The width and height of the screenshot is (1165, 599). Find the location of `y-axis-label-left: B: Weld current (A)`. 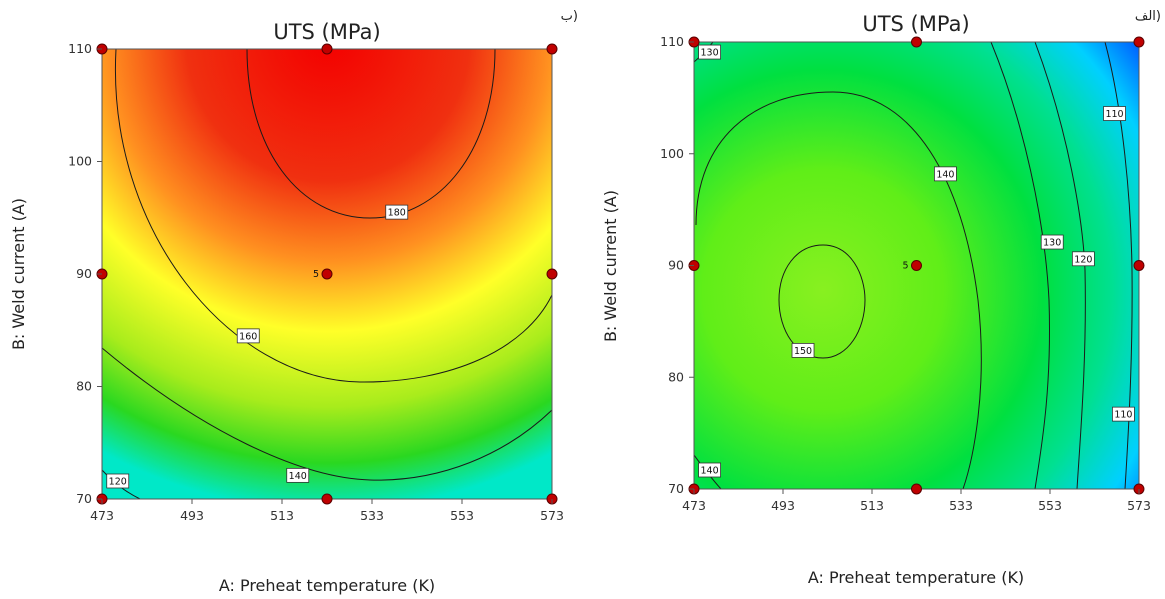

y-axis-label-left: B: Weld current (A) is located at coordinates (18, 274).